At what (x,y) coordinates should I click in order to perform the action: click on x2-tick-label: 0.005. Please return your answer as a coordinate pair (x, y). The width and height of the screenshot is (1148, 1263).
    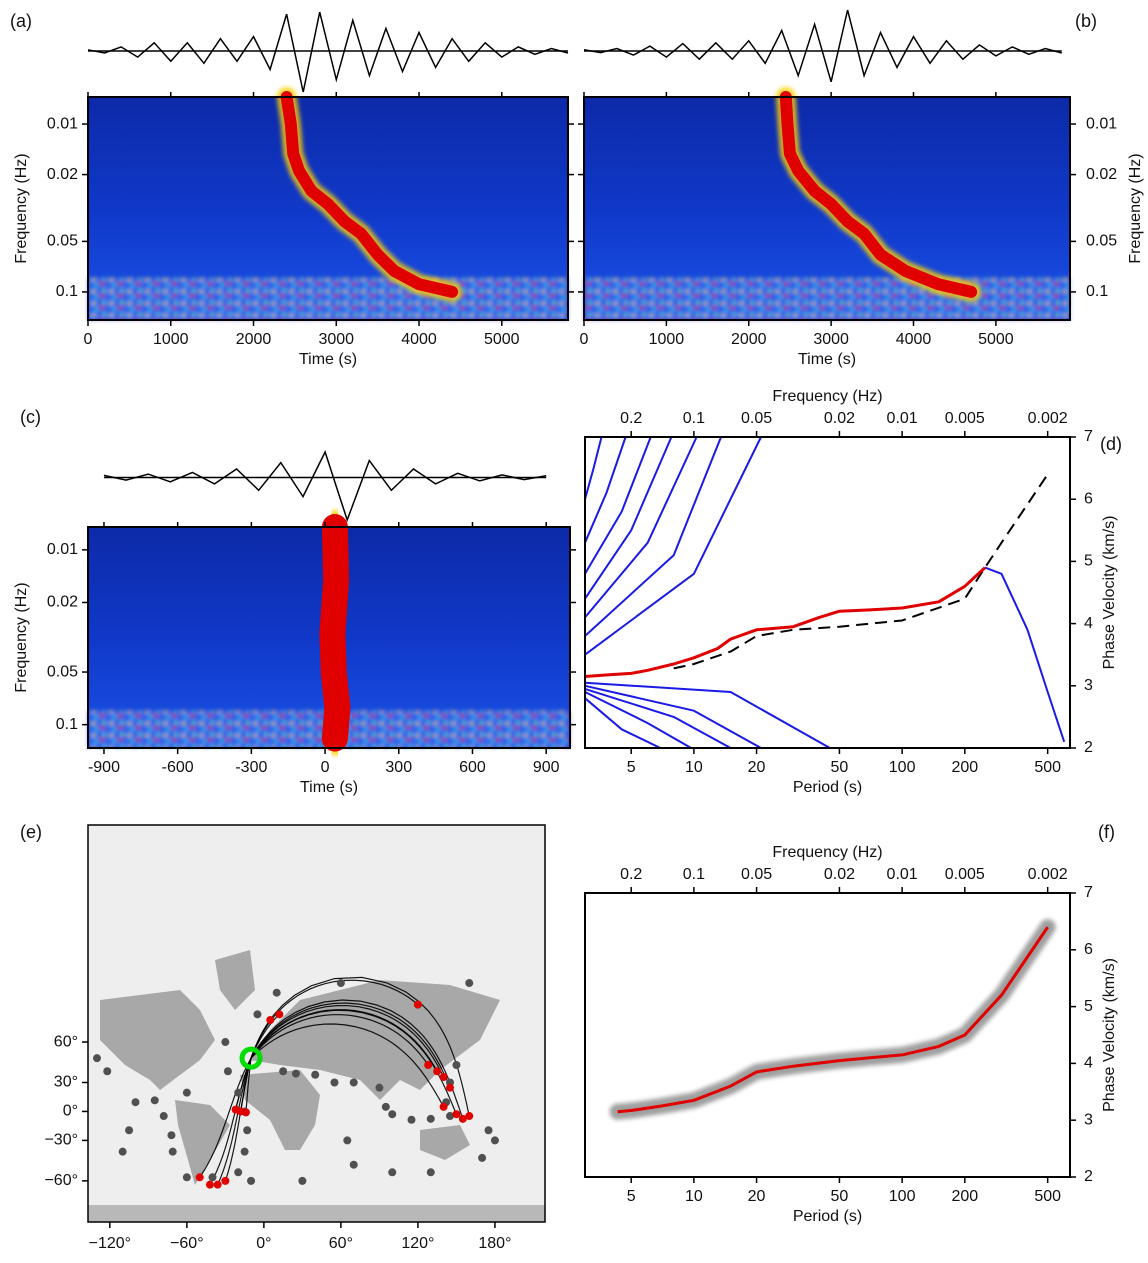
    Looking at the image, I should click on (965, 418).